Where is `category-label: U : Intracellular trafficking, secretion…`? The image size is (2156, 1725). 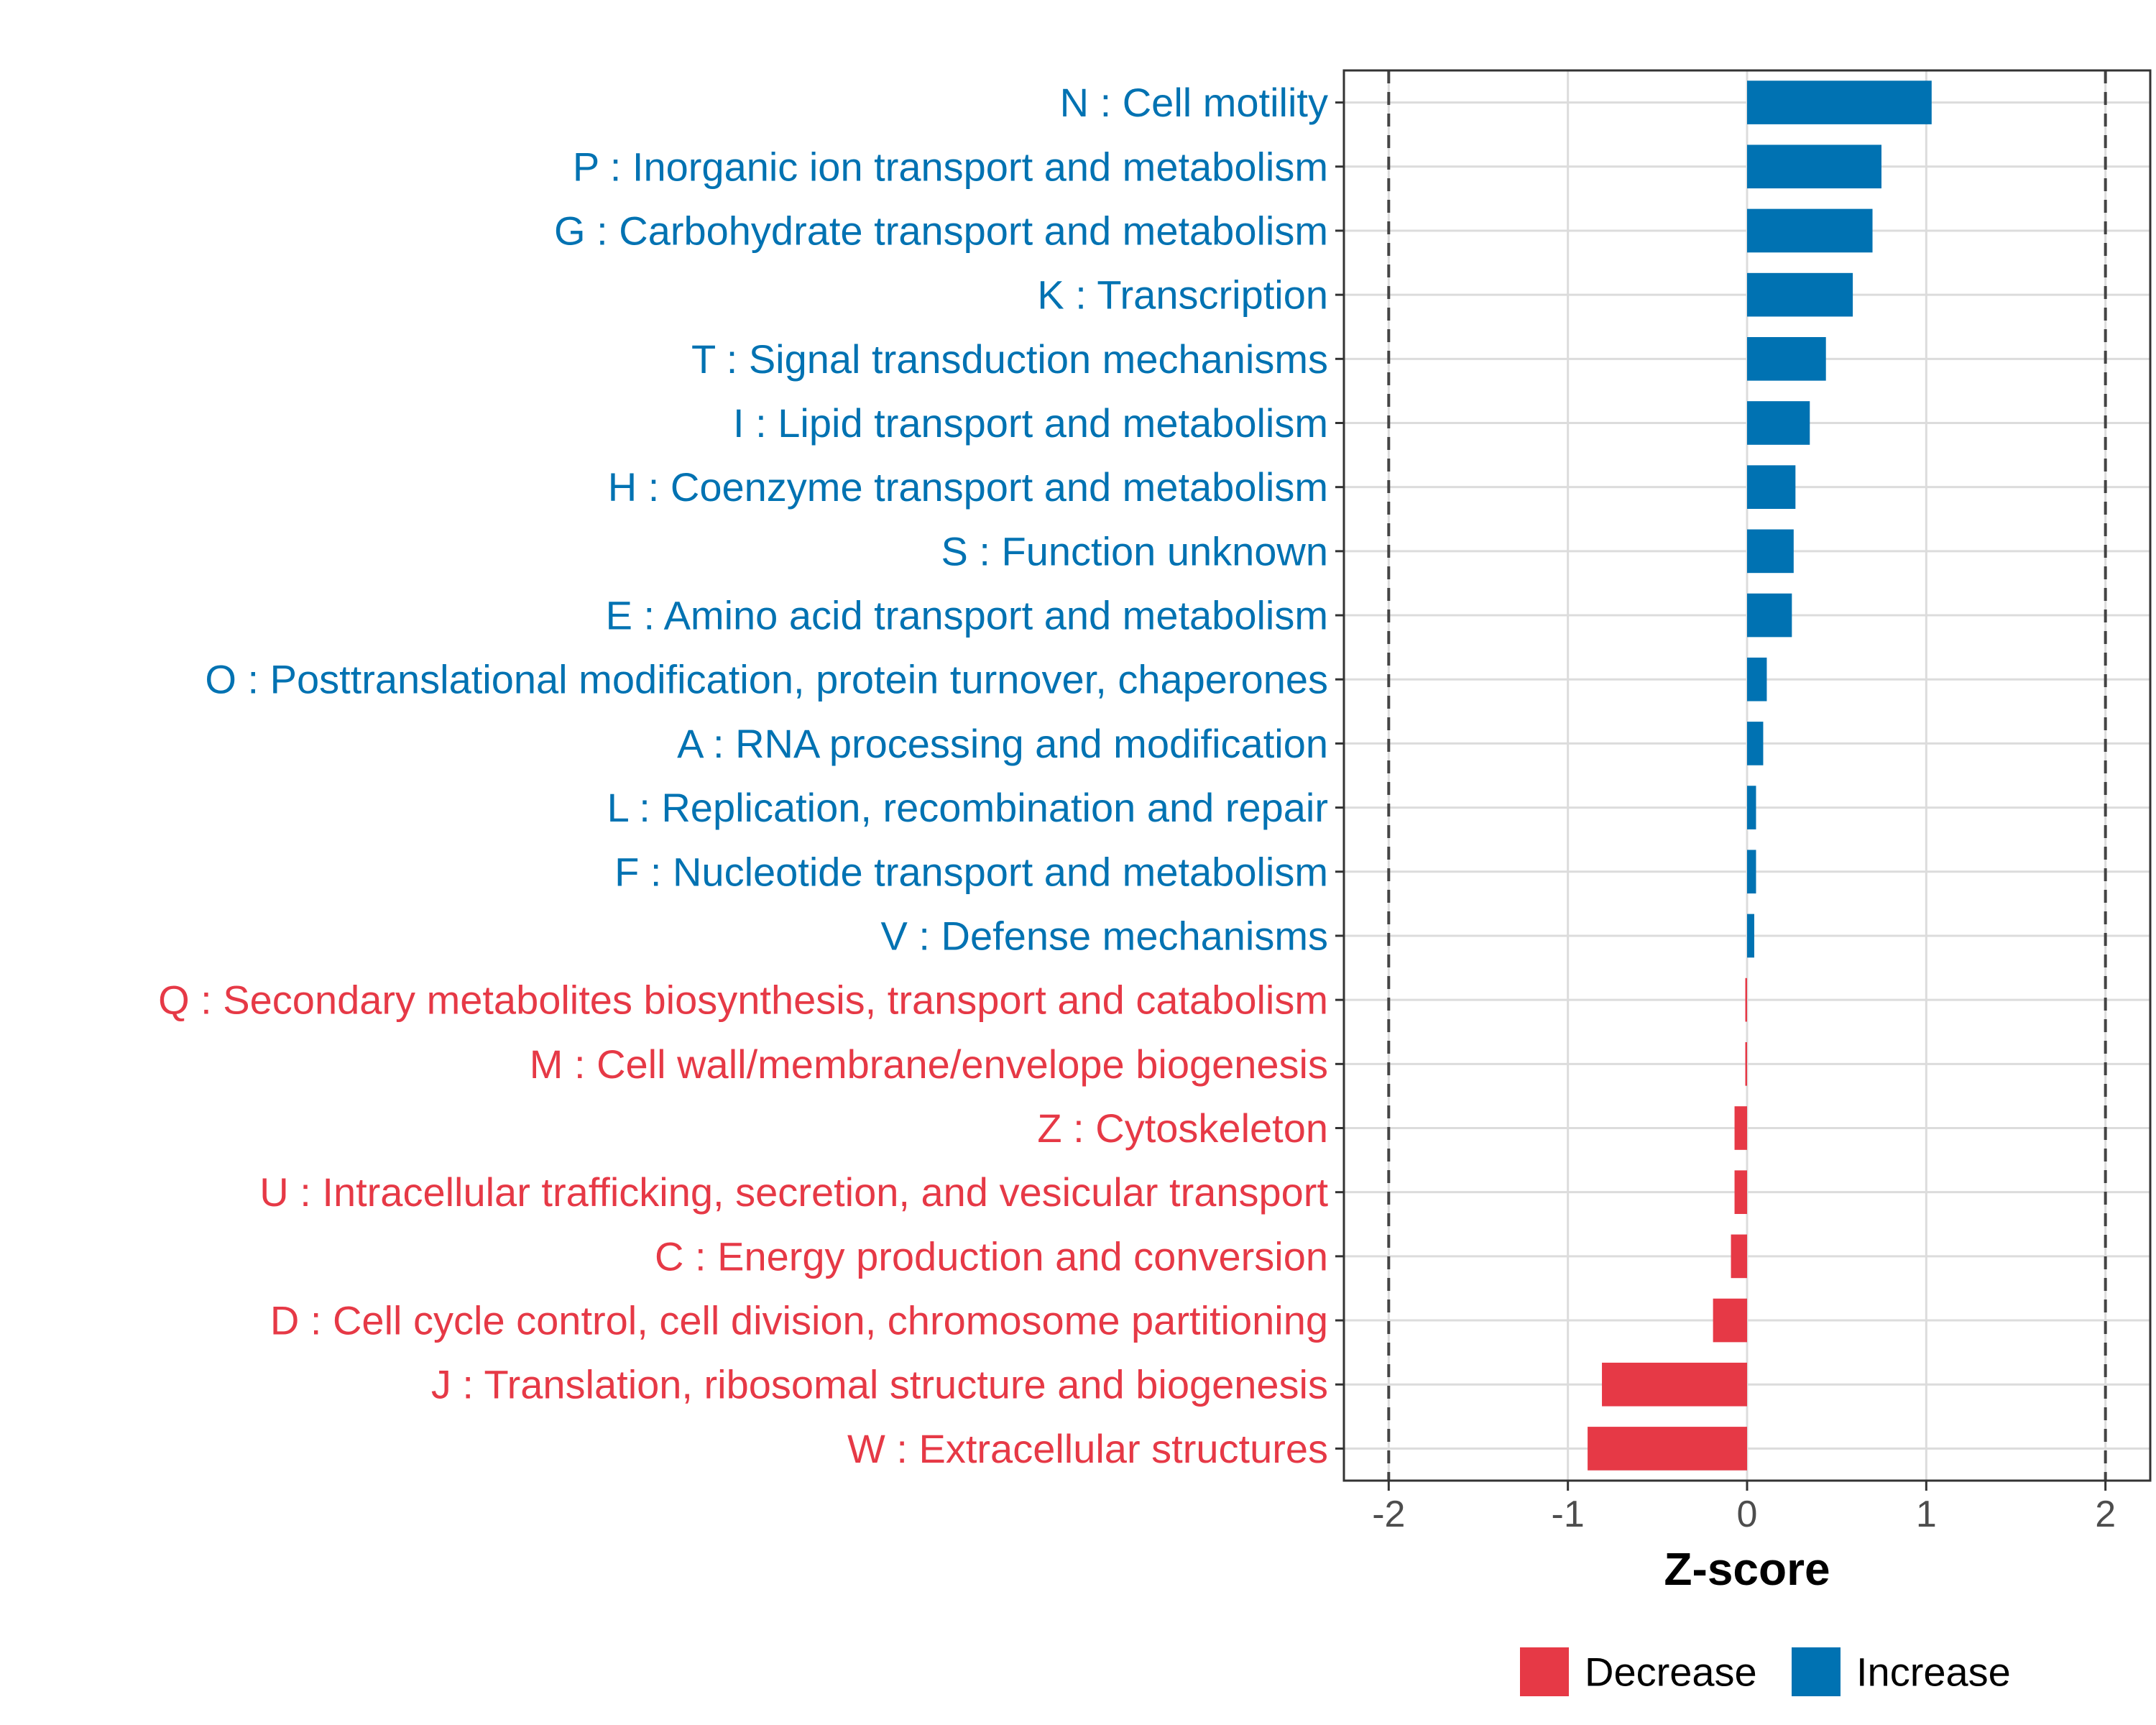
category-label: U : Intracellular trafficking, secretion… is located at coordinates (794, 1192).